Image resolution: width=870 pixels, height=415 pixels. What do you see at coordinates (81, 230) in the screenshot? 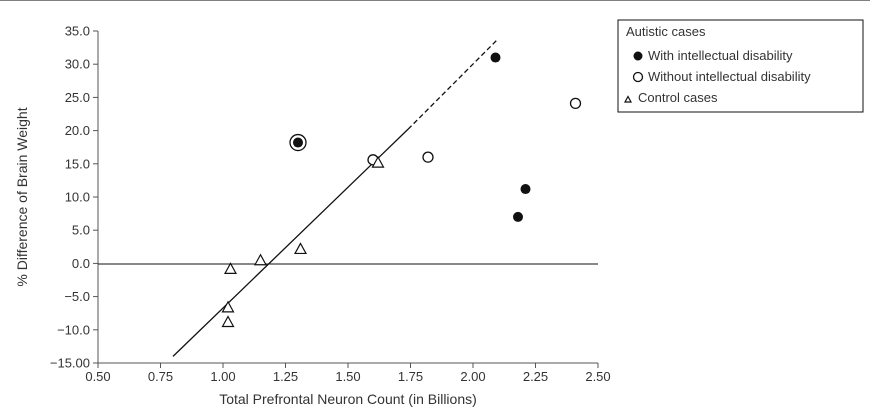
I see `y-tick-label: 5.0` at bounding box center [81, 230].